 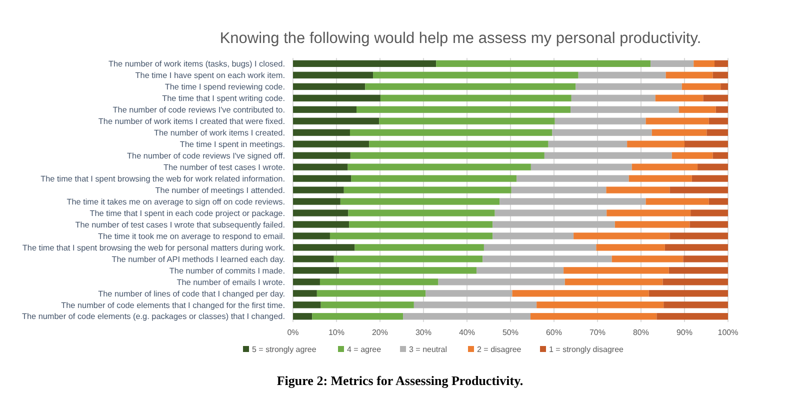 What do you see at coordinates (400, 380) in the screenshot?
I see `caption: Figure 2: Metrics for Assessing Productivity.` at bounding box center [400, 380].